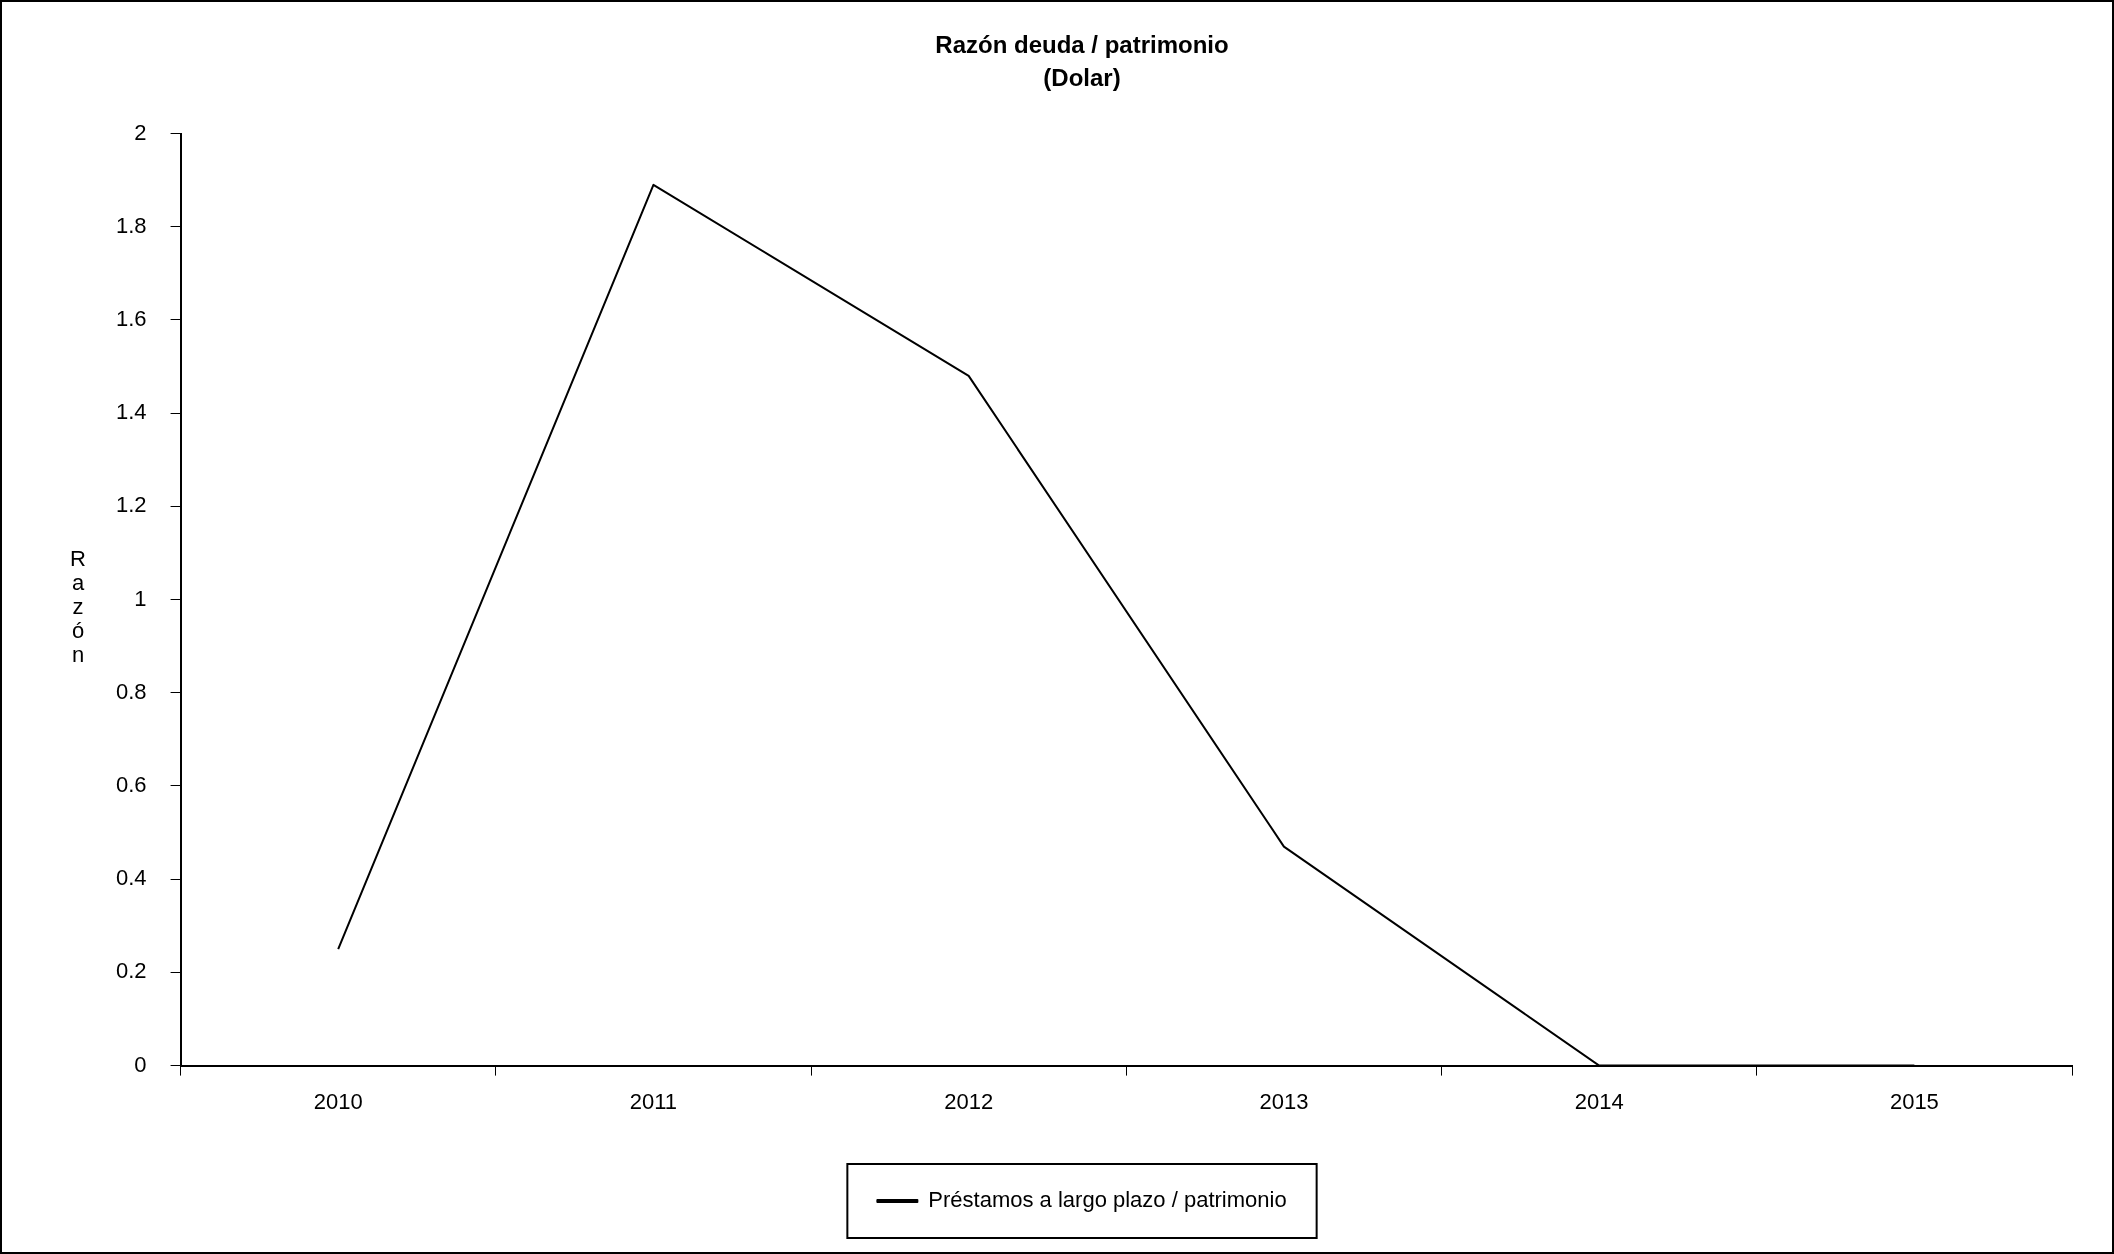  Describe the element at coordinates (131, 691) in the screenshot. I see `y-tick-label: 0.8` at that location.